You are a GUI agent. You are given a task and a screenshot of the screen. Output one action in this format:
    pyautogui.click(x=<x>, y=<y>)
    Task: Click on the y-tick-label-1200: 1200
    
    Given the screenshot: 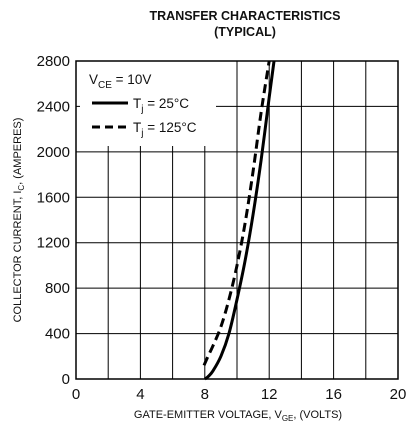 What is the action you would take?
    pyautogui.click(x=53, y=243)
    